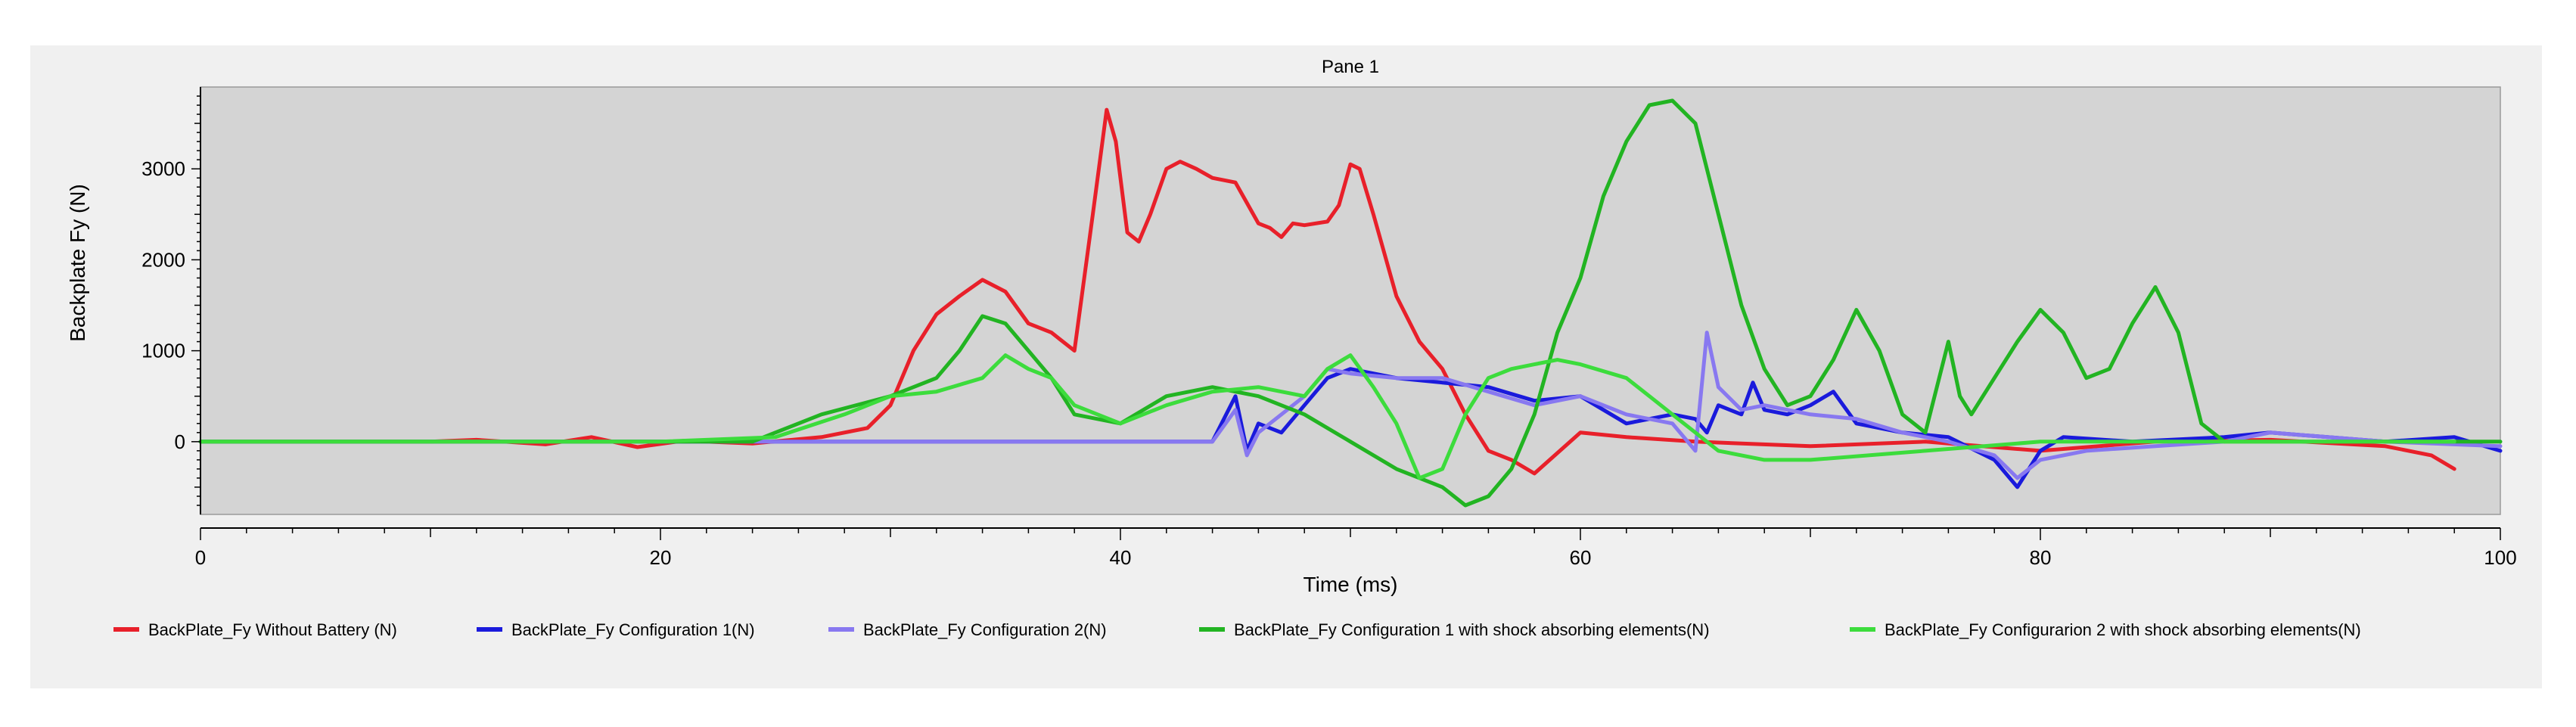 The height and width of the screenshot is (727, 2576). Describe the element at coordinates (633, 629) in the screenshot. I see `legend-label-2: BackPlate_Fy Configuration 1(N)` at that location.